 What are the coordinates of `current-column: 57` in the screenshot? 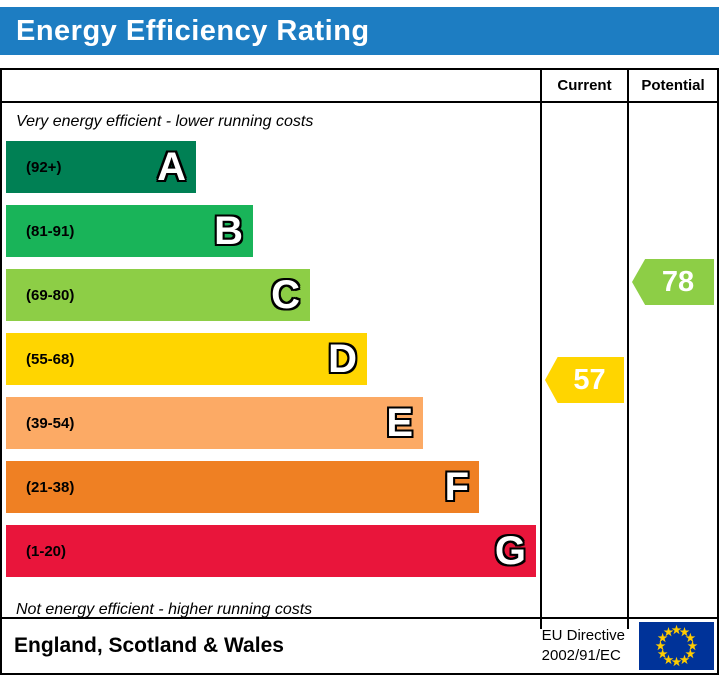 It's located at (583, 366).